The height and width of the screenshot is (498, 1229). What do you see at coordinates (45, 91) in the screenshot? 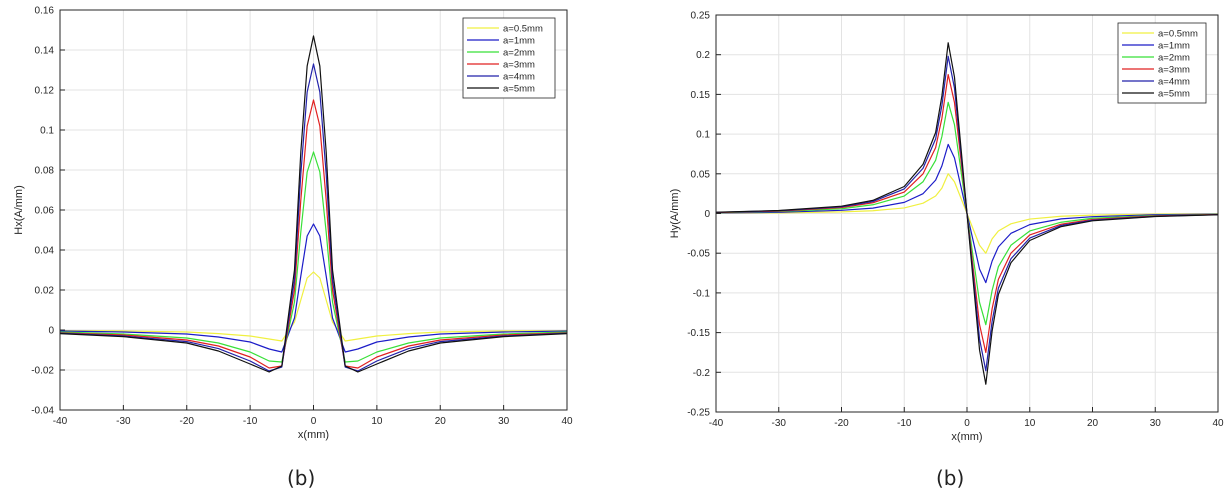
I see `y-tick-label: 0.12` at bounding box center [45, 91].